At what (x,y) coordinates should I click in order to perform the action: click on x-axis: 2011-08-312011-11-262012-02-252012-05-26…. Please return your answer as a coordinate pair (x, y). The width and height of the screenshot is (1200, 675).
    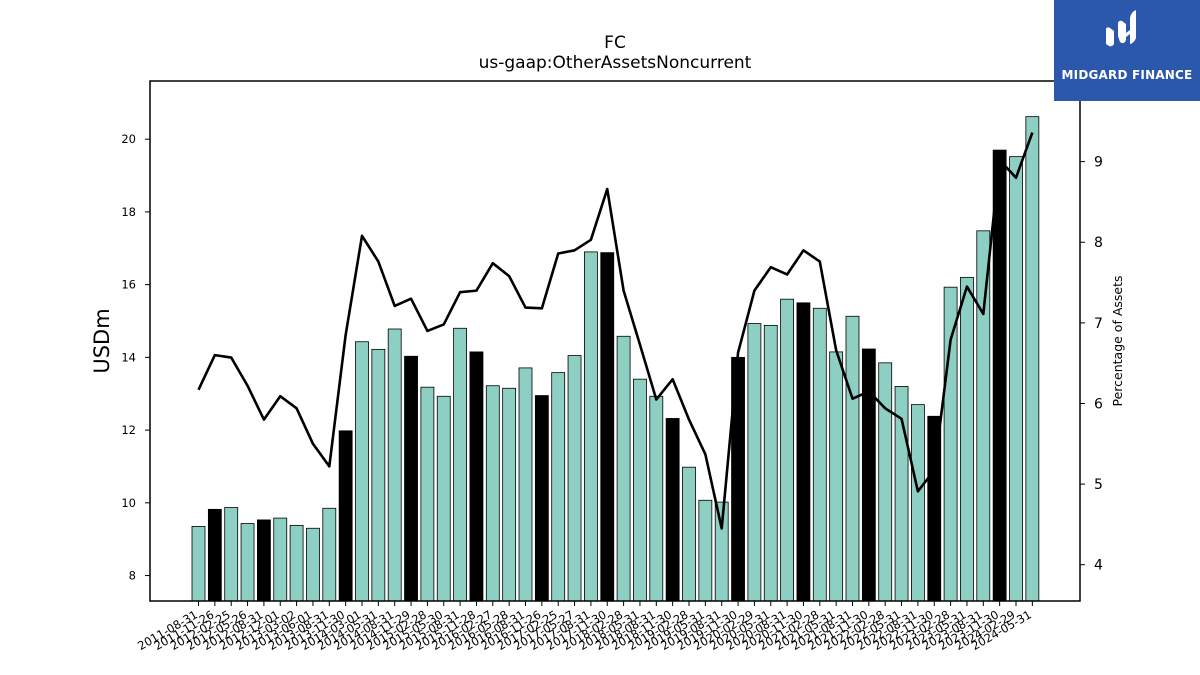
    Looking at the image, I should click on (584, 627).